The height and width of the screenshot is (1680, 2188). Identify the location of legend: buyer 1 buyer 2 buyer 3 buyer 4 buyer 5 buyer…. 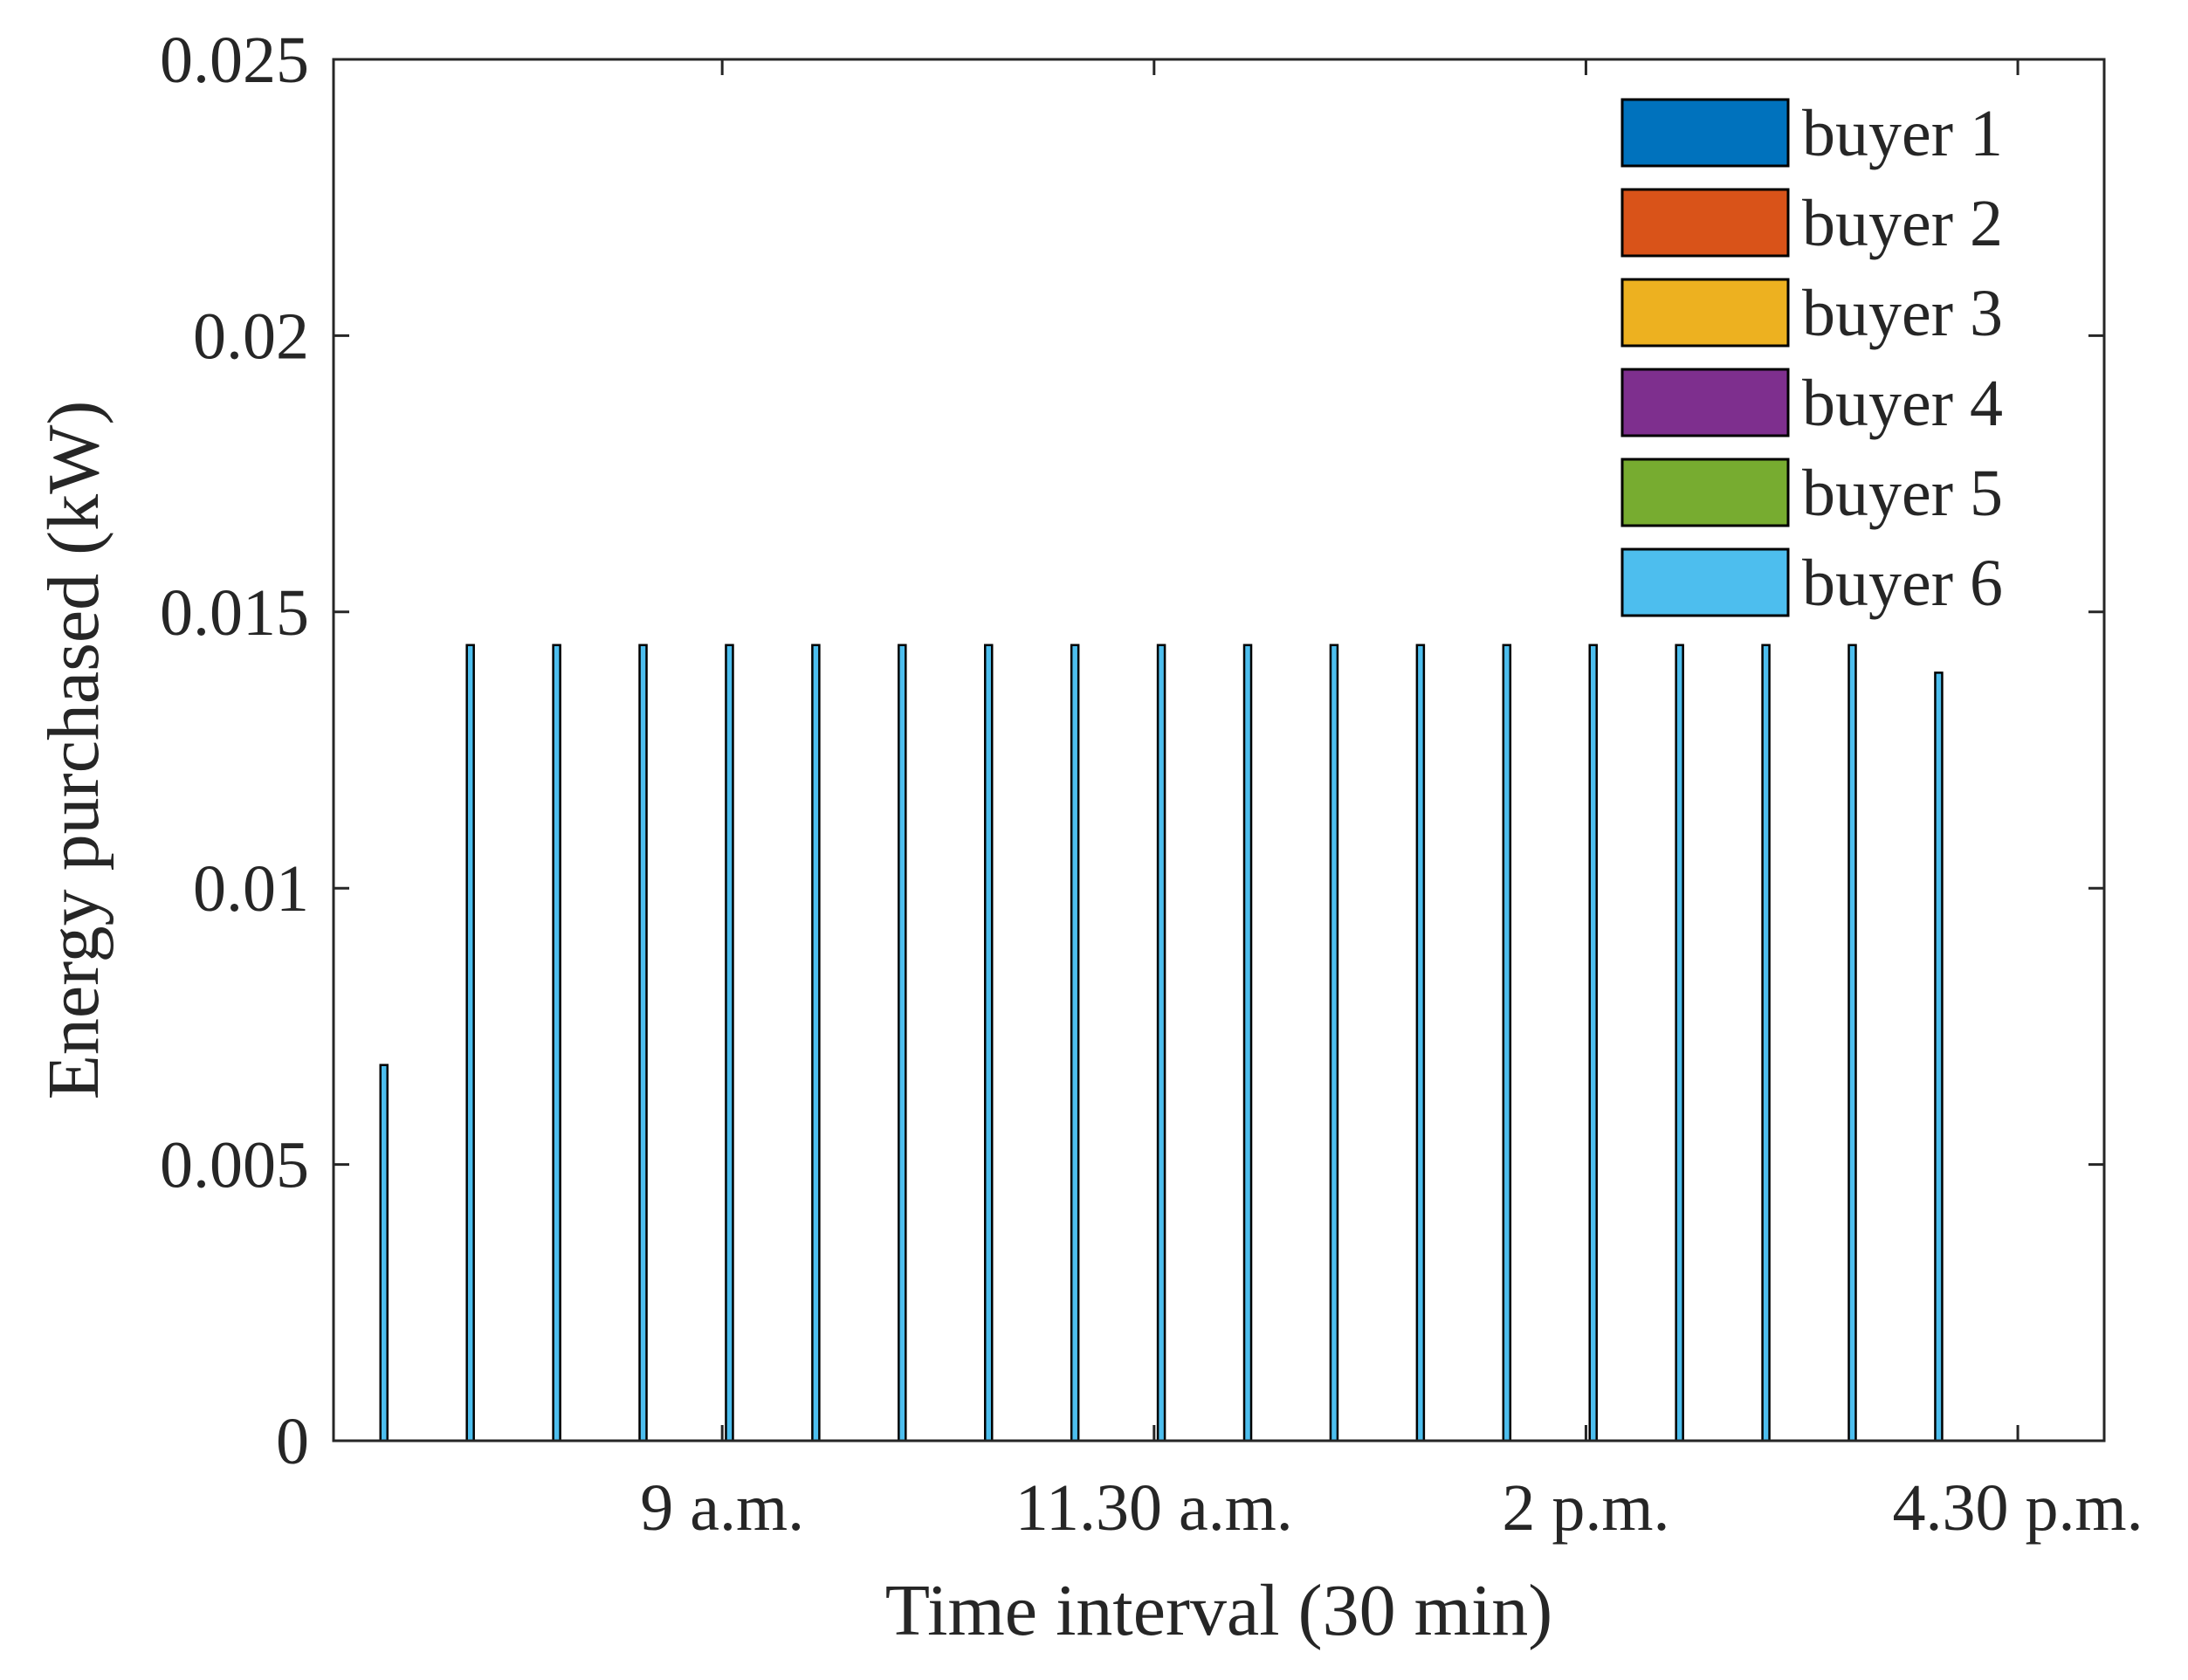
(1811, 358).